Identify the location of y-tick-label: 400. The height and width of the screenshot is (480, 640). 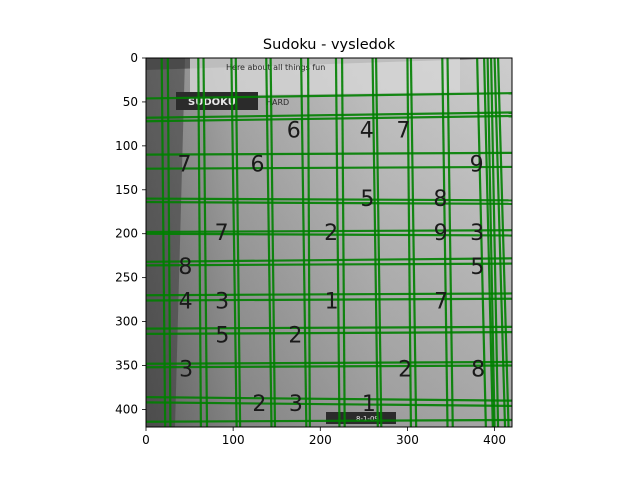
(126, 409).